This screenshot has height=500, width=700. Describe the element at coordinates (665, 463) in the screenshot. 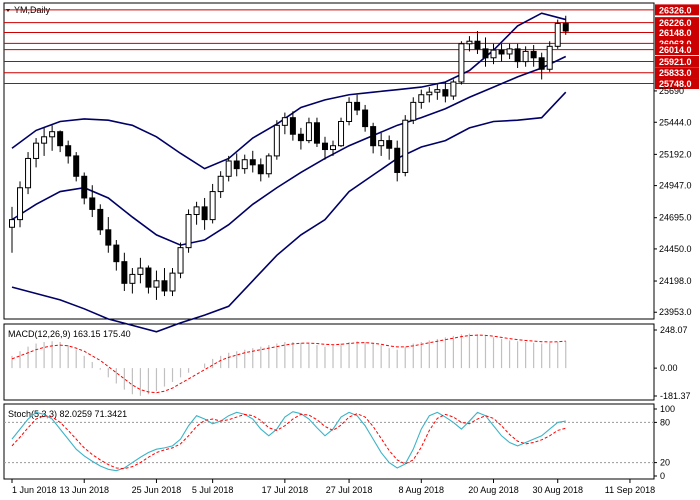

I see `stoch-tick-label: 20` at that location.